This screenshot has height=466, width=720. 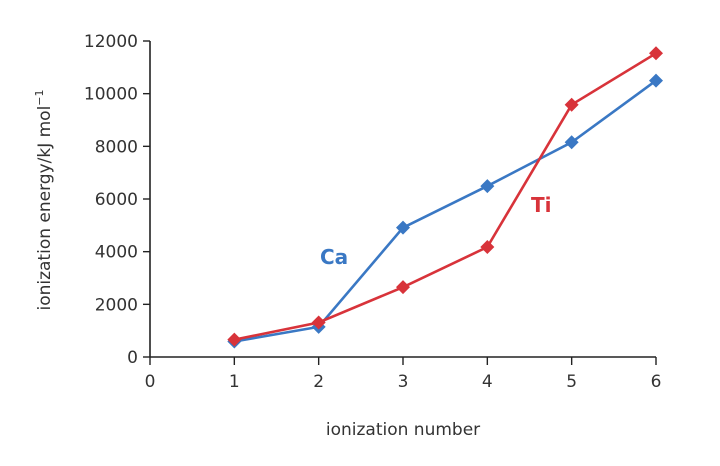 What do you see at coordinates (116, 147) in the screenshot?
I see `y-tick-label: 8000` at bounding box center [116, 147].